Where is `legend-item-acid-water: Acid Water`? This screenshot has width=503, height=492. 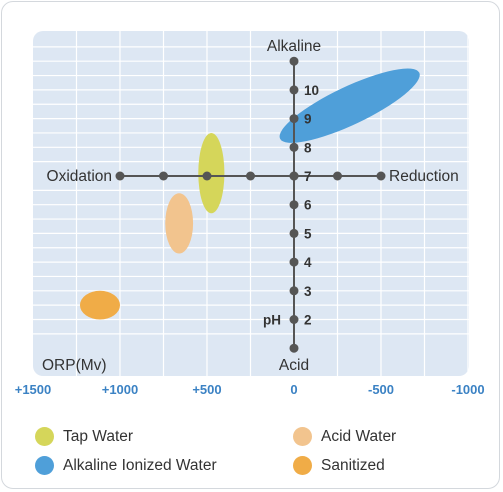
legend-item-acid-water: Acid Water is located at coordinates (344, 436).